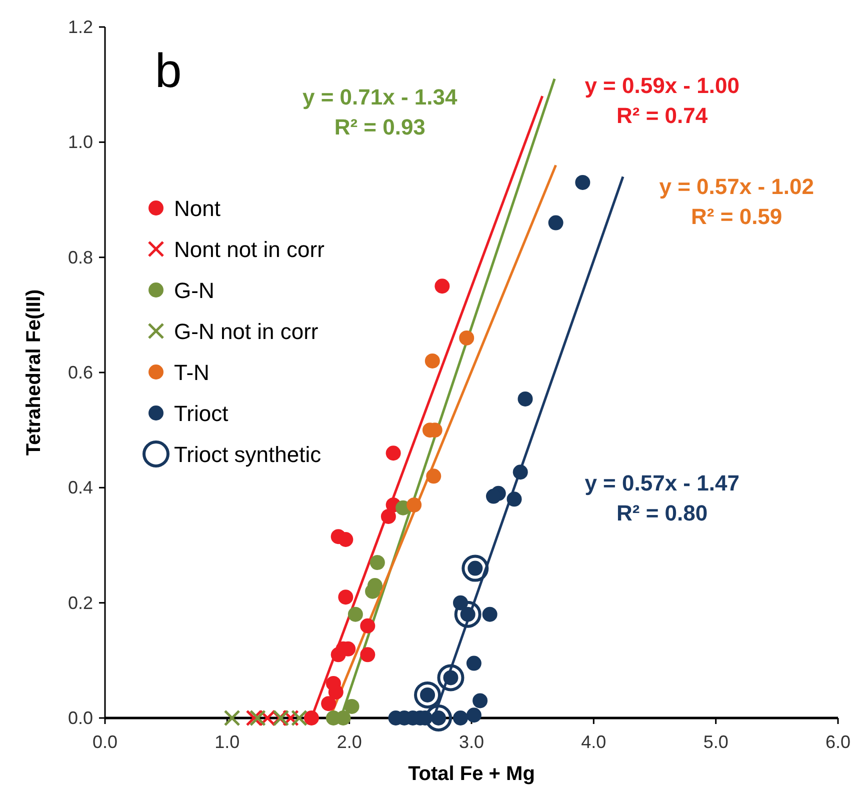 The image size is (862, 800). What do you see at coordinates (168, 71) in the screenshot?
I see `chart-title: b` at bounding box center [168, 71].